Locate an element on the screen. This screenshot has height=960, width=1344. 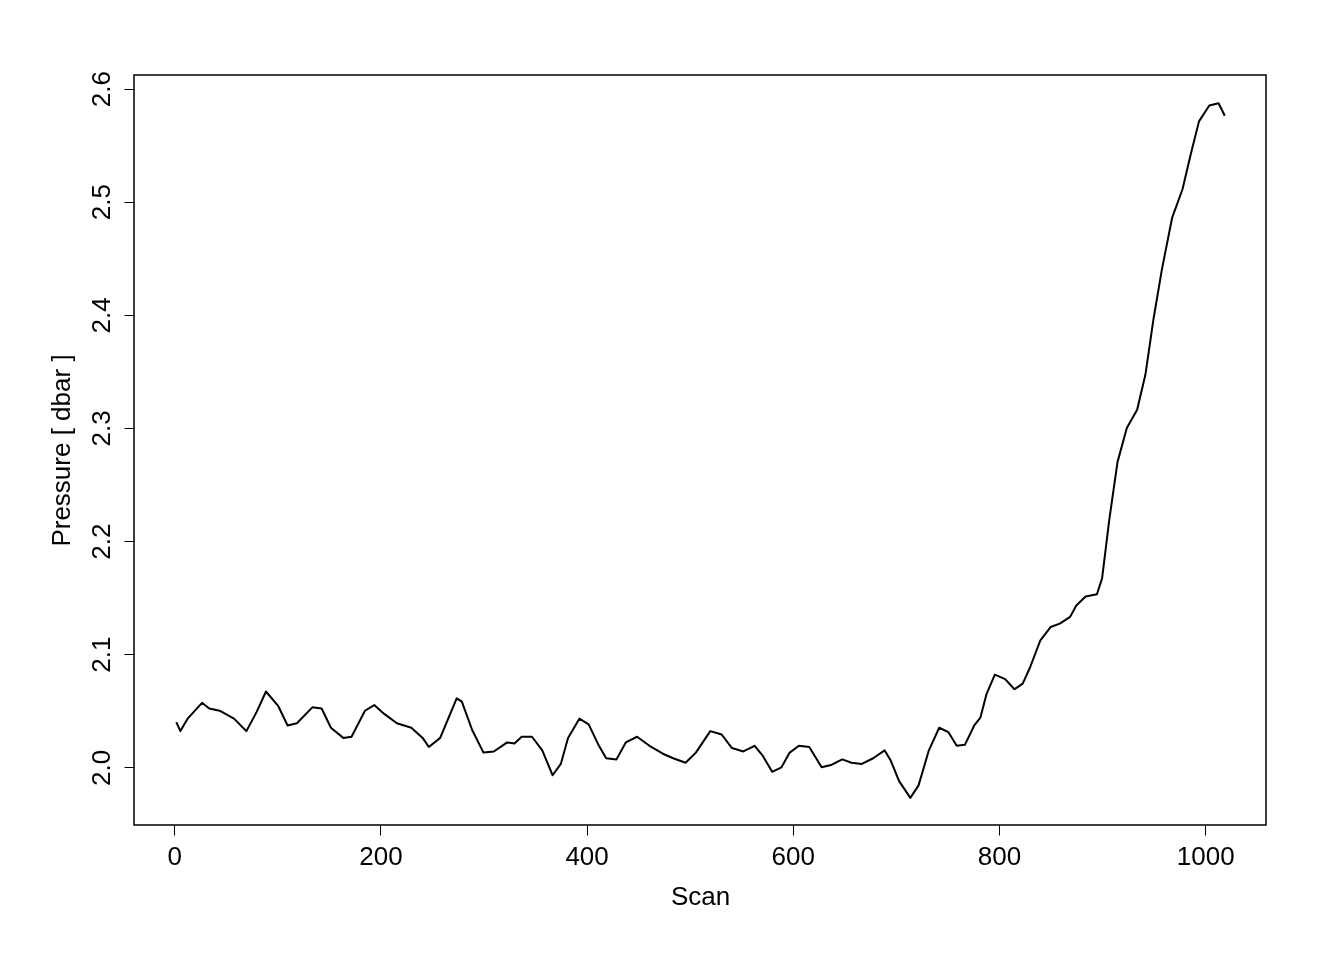
x-tick-label: 800 is located at coordinates (999, 855).